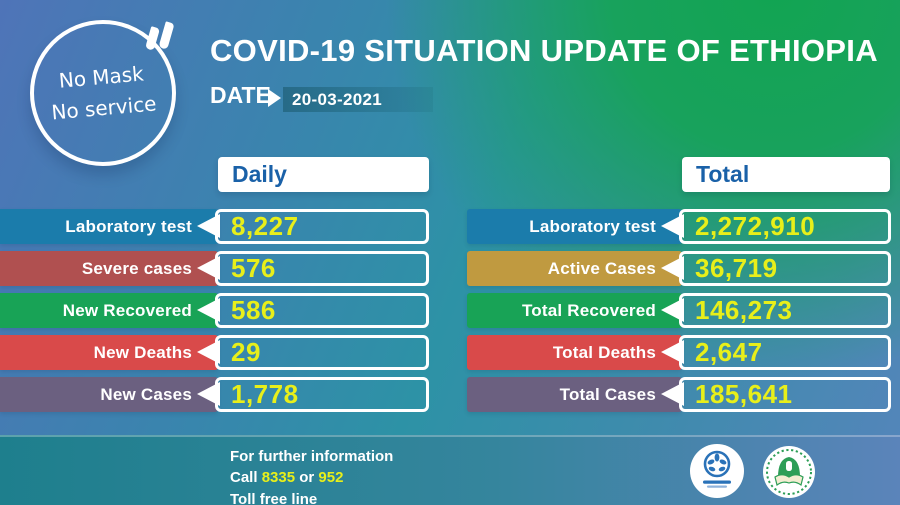 This screenshot has height=505, width=900. I want to click on stat-value-box: 586, so click(322, 310).